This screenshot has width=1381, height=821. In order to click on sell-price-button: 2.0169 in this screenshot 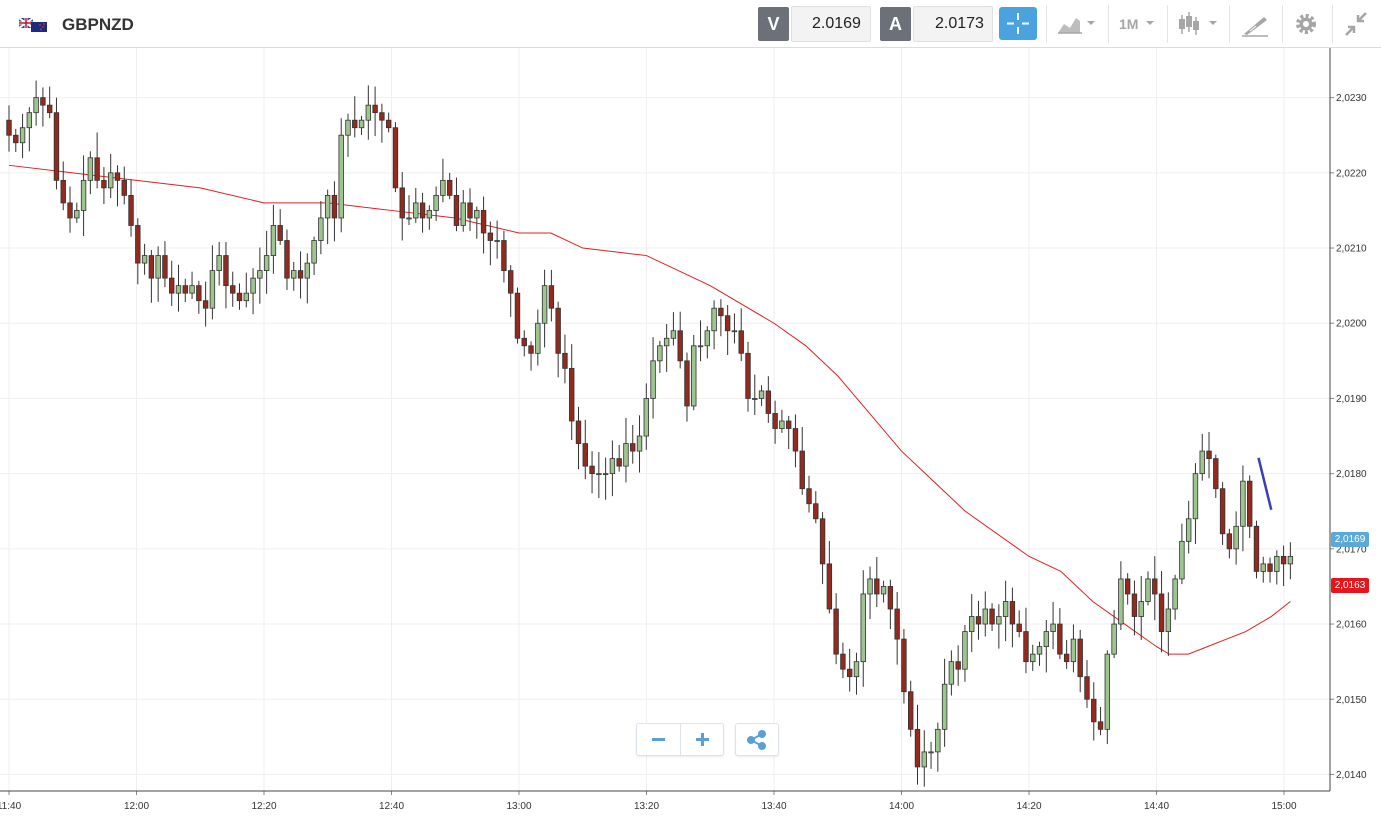, I will do `click(831, 24)`.